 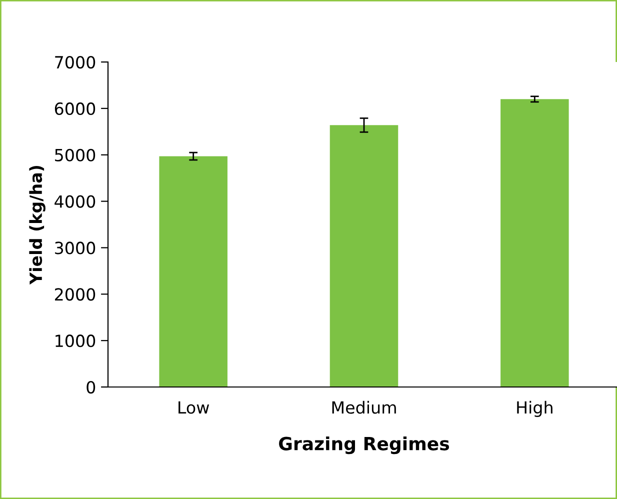 I want to click on y-tick-label: 0, so click(x=91, y=387).